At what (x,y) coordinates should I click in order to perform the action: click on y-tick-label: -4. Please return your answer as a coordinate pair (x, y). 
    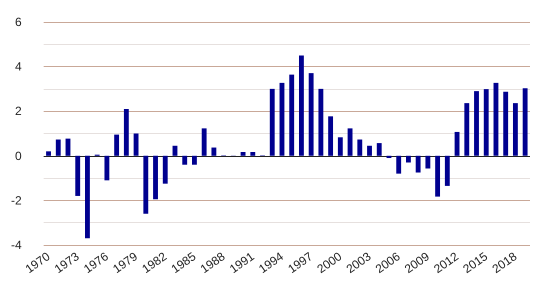
    Looking at the image, I should click on (16, 245).